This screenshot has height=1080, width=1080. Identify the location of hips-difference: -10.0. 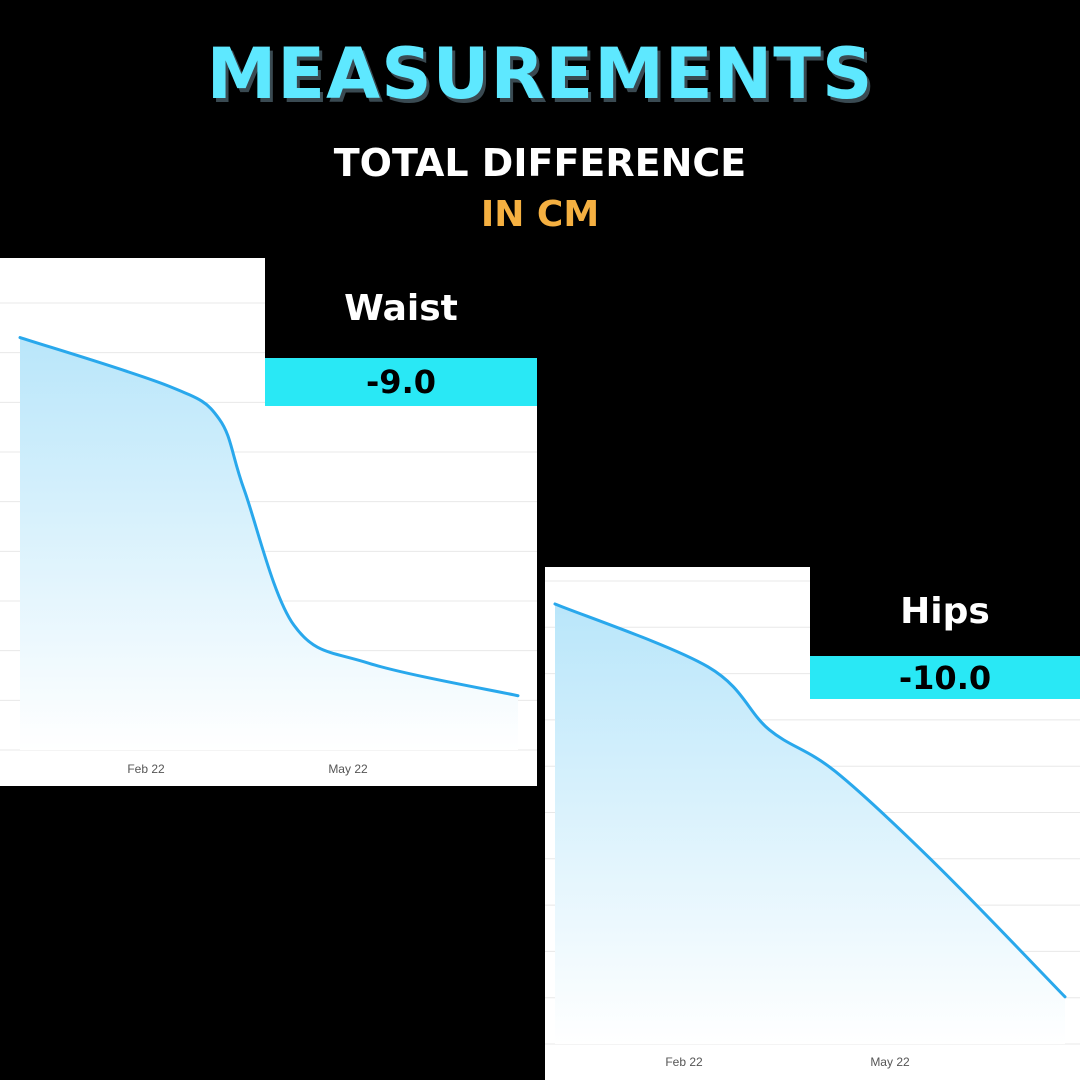
(945, 677).